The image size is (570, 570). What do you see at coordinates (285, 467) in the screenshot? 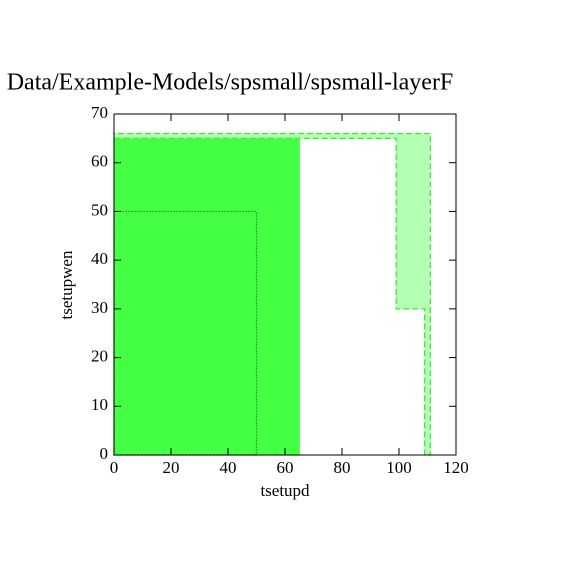
I see `x-tick-label: 60` at bounding box center [285, 467].